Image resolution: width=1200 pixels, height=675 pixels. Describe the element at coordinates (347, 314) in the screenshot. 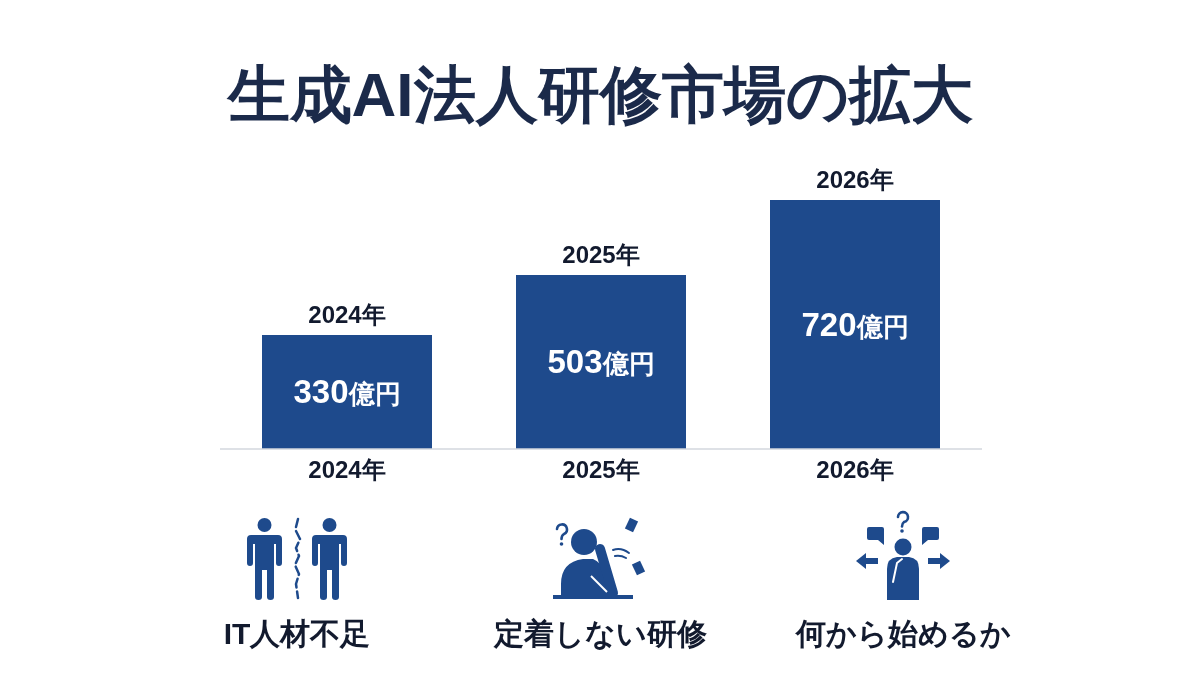

I see `category-label: 2024年` at that location.